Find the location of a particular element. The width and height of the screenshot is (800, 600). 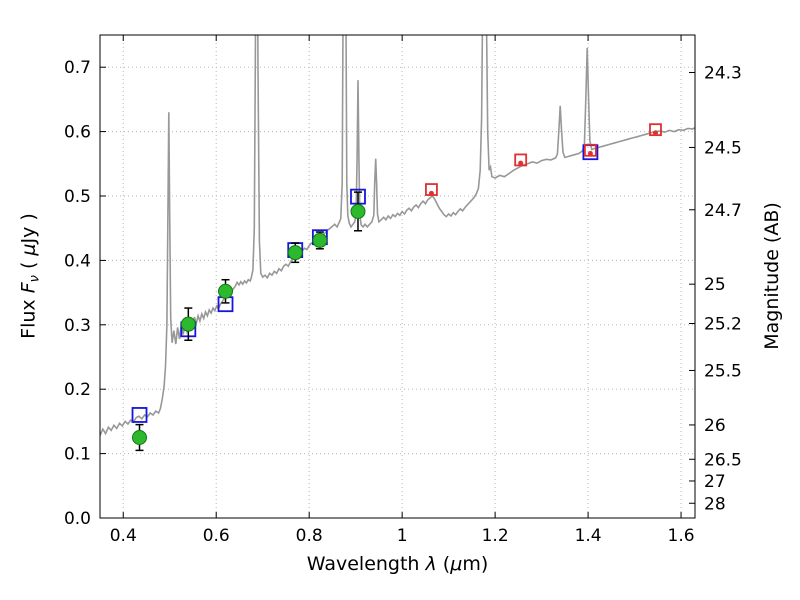

x-tick-label: 1.4 is located at coordinates (588, 536).